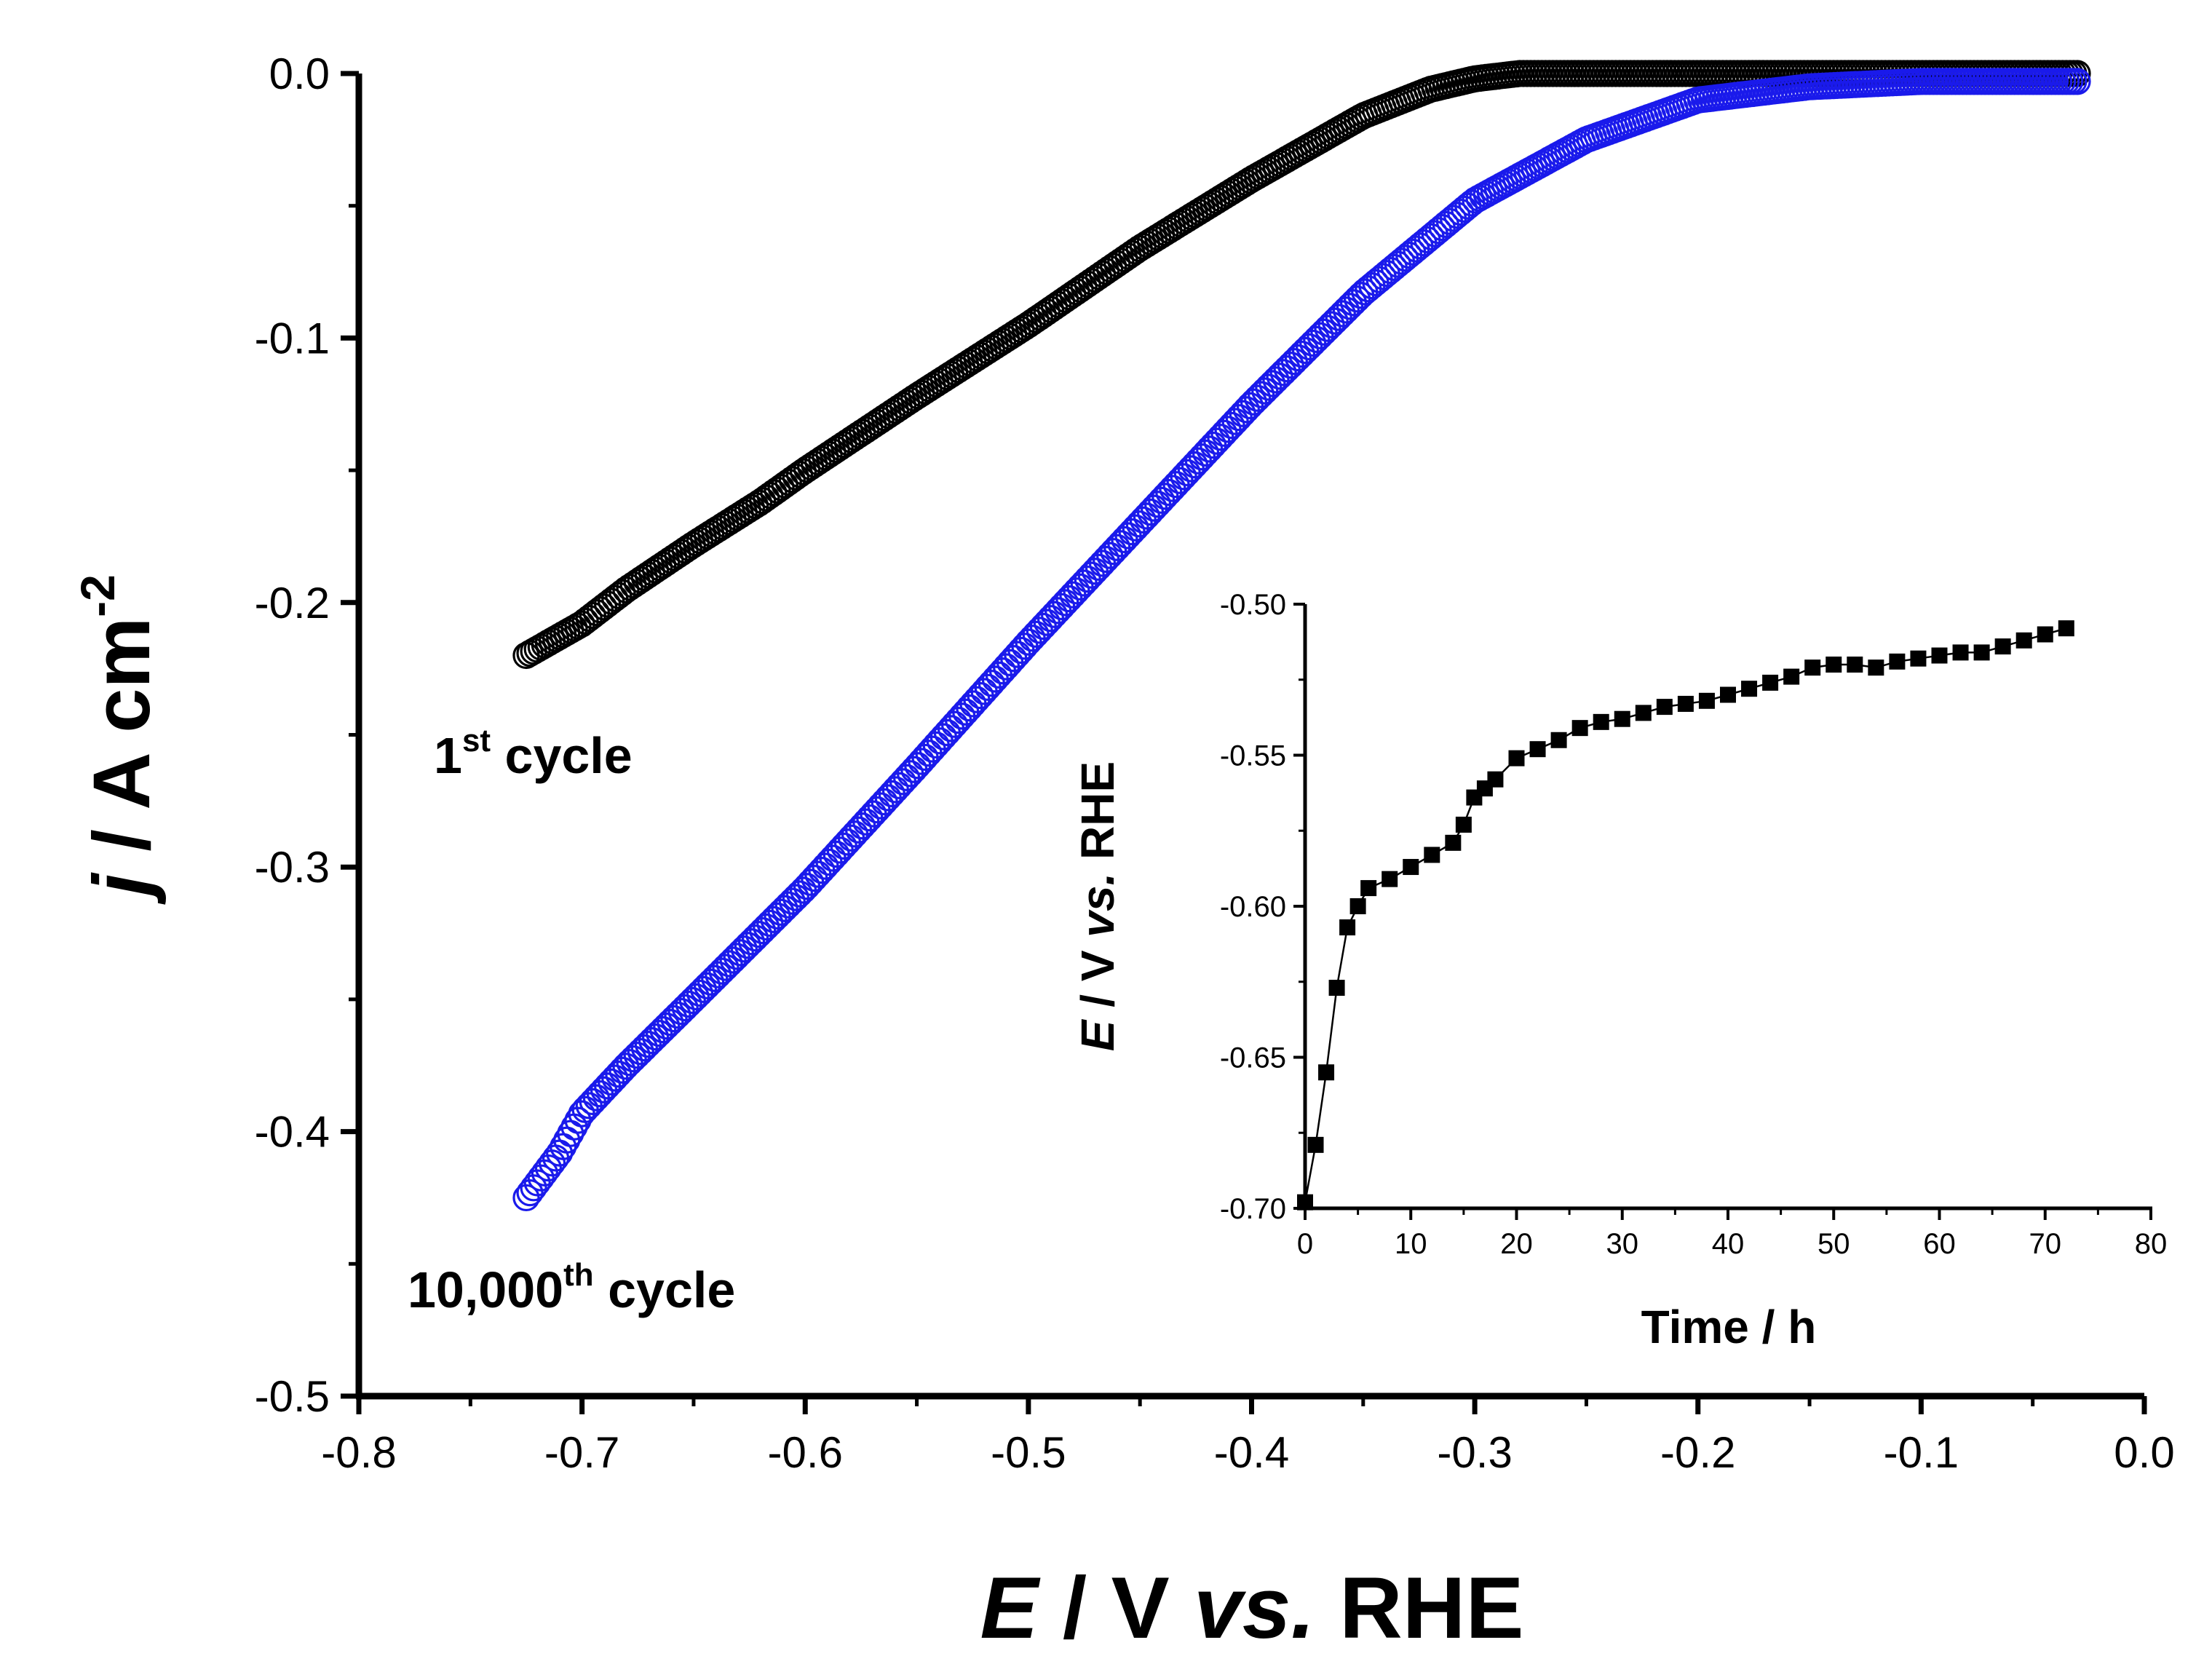 The image size is (2204, 1680). Describe the element at coordinates (1305, 1244) in the screenshot. I see `inset-x-tick-label: 0` at that location.